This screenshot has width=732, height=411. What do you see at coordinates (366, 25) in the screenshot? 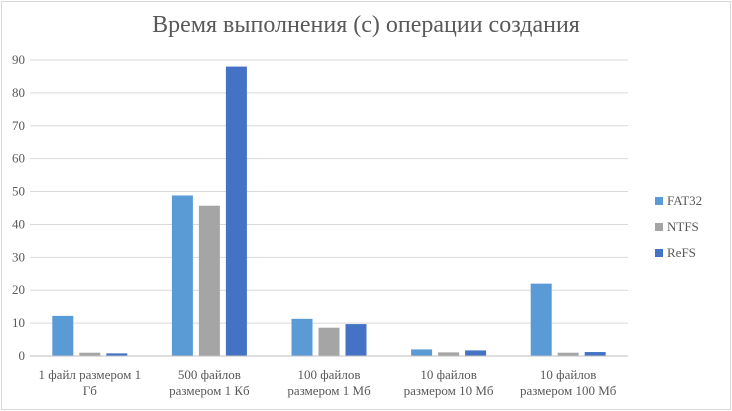
I see `chart-title: Время выполнения (с) операции создания` at bounding box center [366, 25].